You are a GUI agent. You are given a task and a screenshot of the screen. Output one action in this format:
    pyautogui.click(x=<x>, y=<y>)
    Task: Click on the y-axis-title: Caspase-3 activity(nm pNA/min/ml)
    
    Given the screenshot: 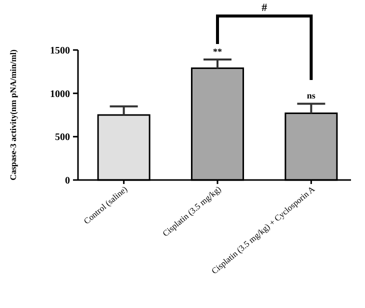 What is the action you would take?
    pyautogui.click(x=13, y=114)
    